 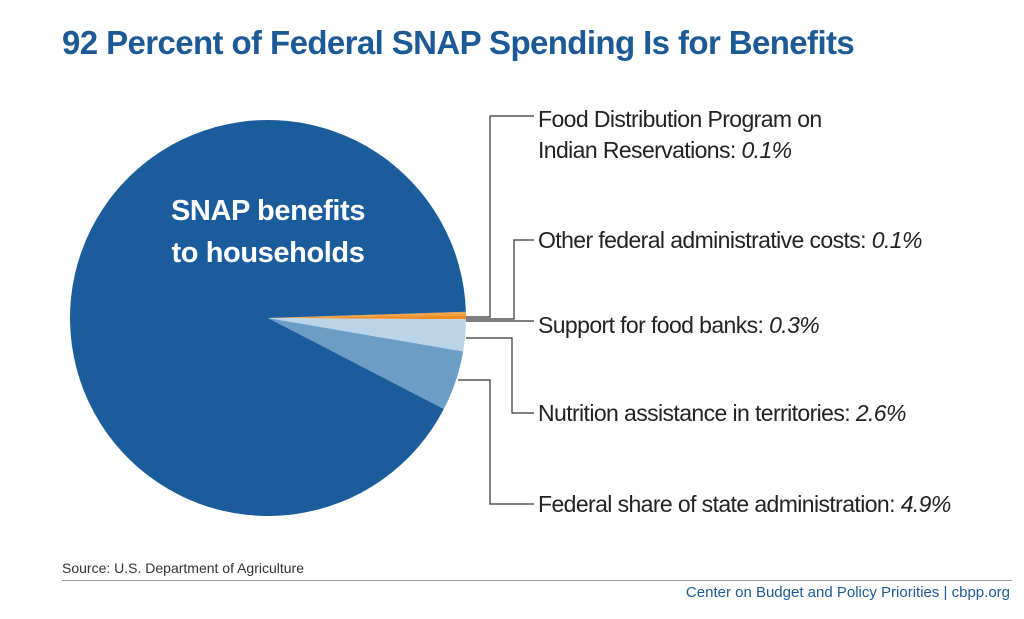 I want to click on slice-label-text: Nutrition assistance in territories:, so click(x=694, y=413).